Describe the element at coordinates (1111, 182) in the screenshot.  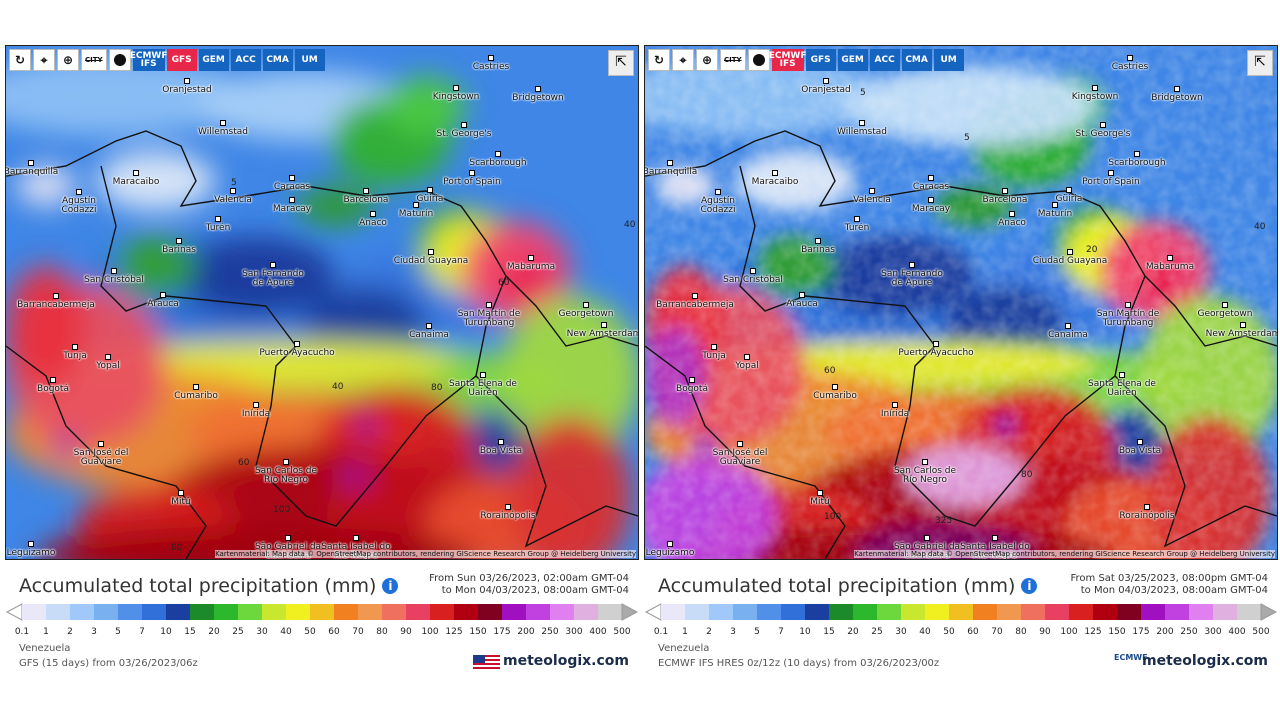
I see `city-label: Port of Spain` at that location.